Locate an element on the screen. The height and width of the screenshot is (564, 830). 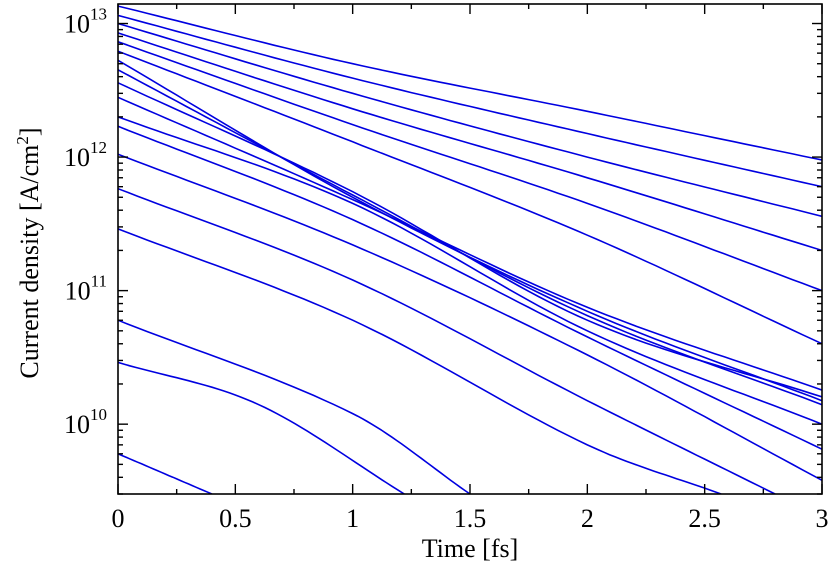
x-tick-label: 0.5 is located at coordinates (235, 518).